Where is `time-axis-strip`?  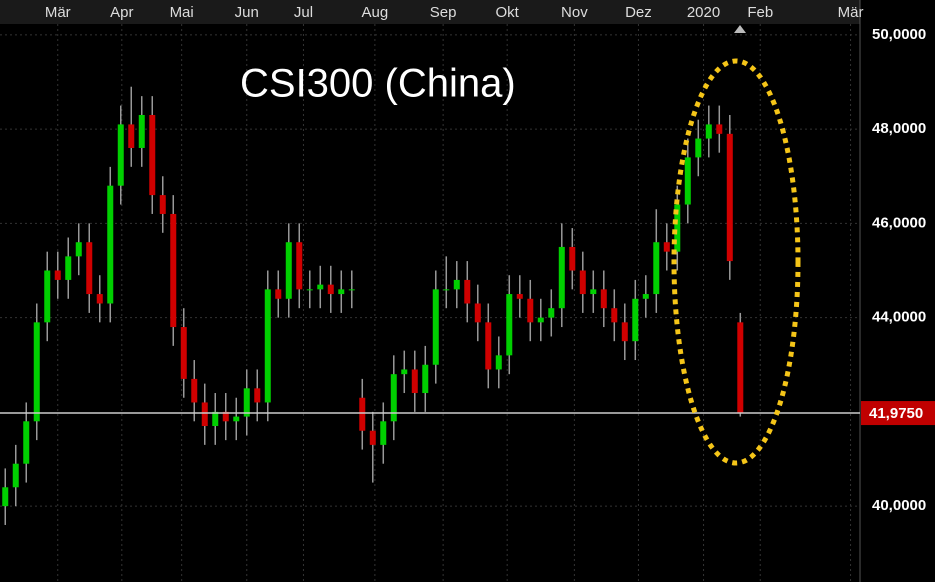 time-axis-strip is located at coordinates (430, 12).